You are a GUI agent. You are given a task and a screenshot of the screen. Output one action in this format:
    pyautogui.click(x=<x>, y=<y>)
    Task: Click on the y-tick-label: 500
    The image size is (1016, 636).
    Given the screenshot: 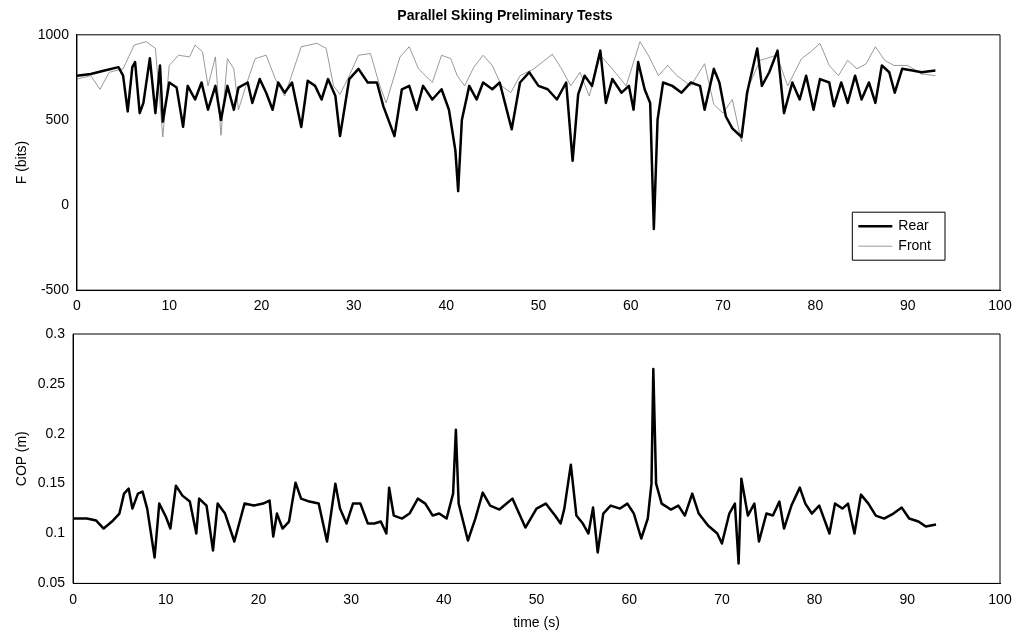 What is the action you would take?
    pyautogui.click(x=57, y=118)
    